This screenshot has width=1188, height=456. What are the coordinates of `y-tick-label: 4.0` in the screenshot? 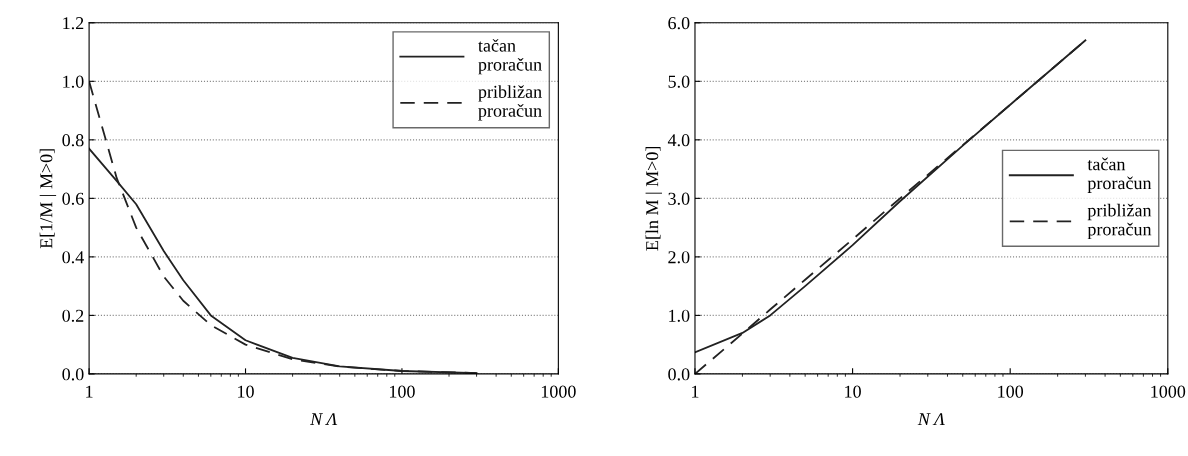 It's located at (678, 140).